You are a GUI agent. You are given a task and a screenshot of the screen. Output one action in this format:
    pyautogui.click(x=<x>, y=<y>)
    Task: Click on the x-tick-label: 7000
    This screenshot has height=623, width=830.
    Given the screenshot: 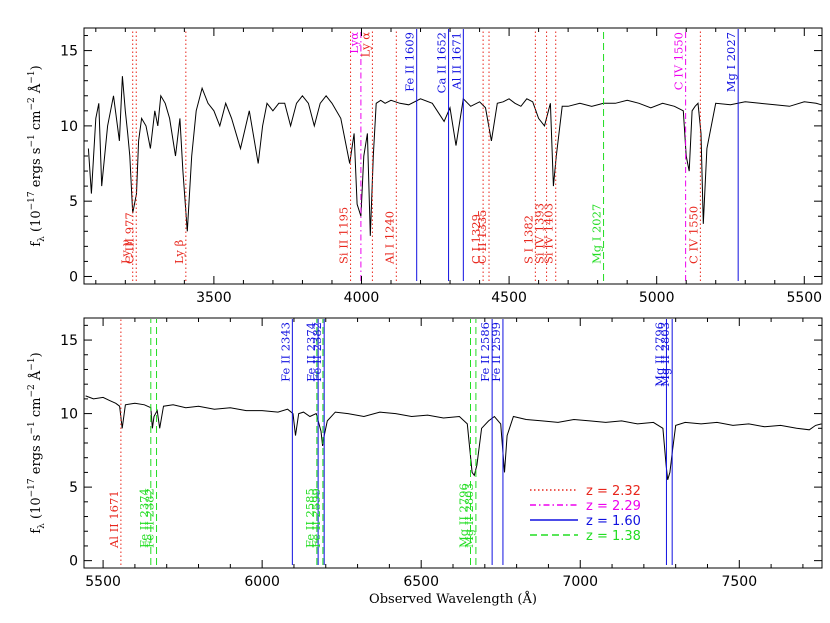 What is the action you would take?
    pyautogui.click(x=580, y=582)
    